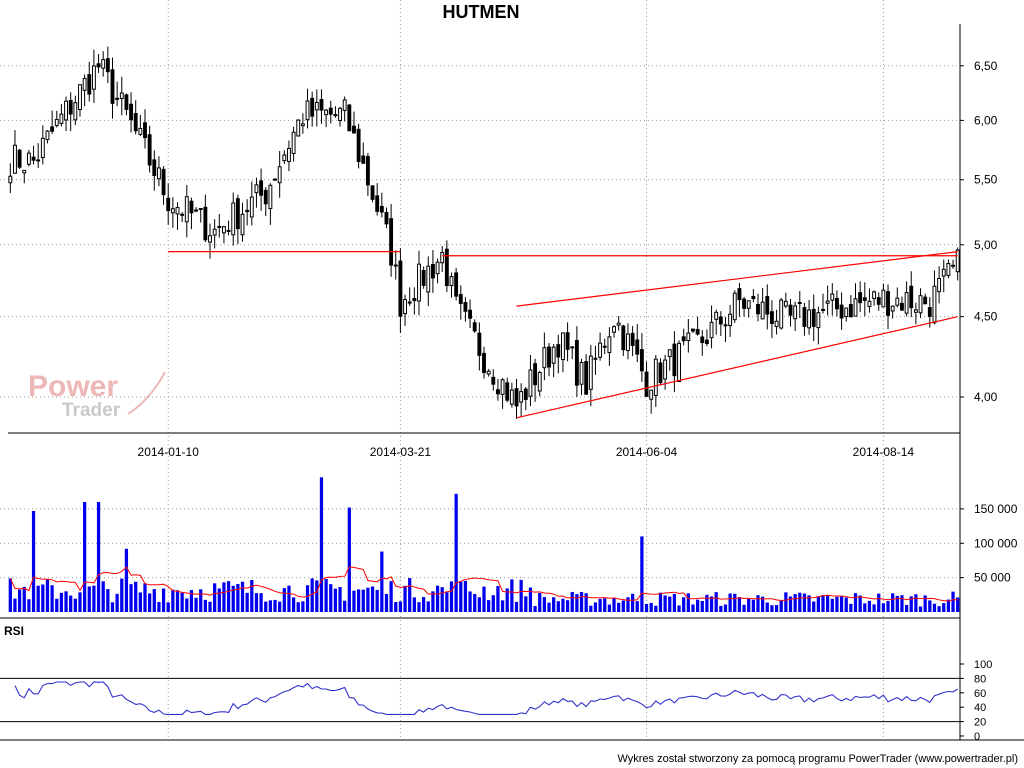 The image size is (1024, 768). I want to click on volume-tick-label: 150 000, so click(996, 509).